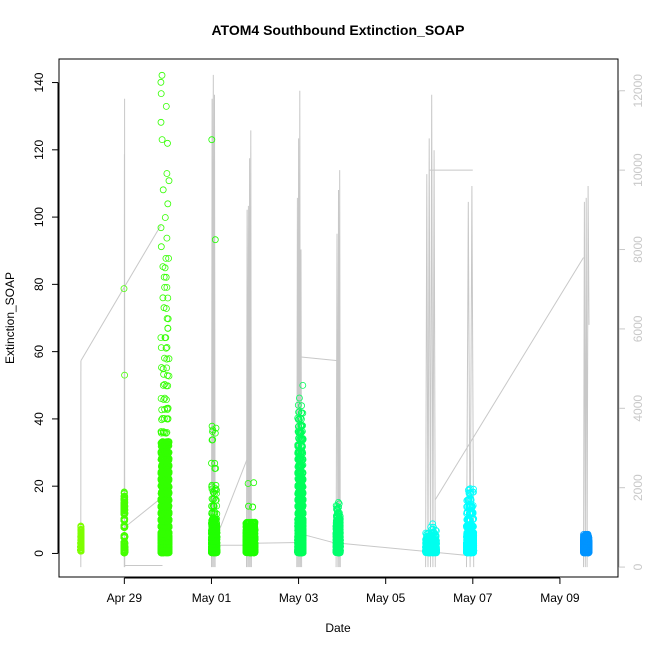 This screenshot has height=650, width=650. Describe the element at coordinates (338, 628) in the screenshot. I see `x-axis-label: Date` at that location.